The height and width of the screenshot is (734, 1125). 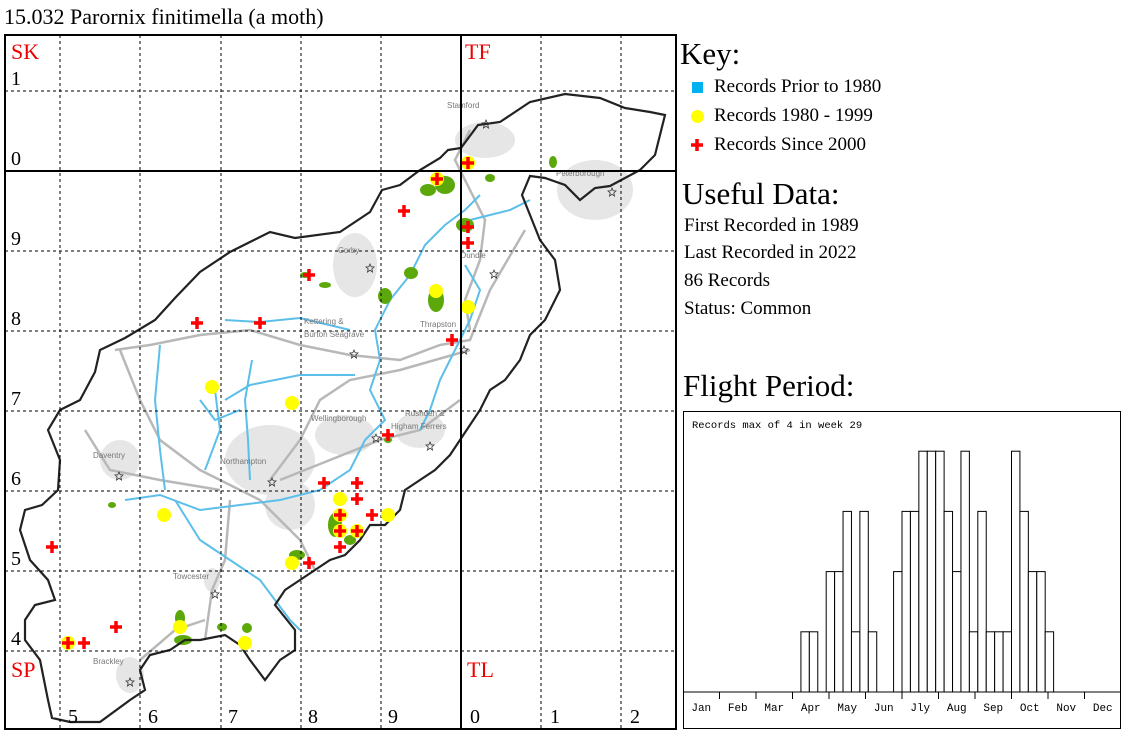 I want to click on town-label: Stamford, so click(x=463, y=105).